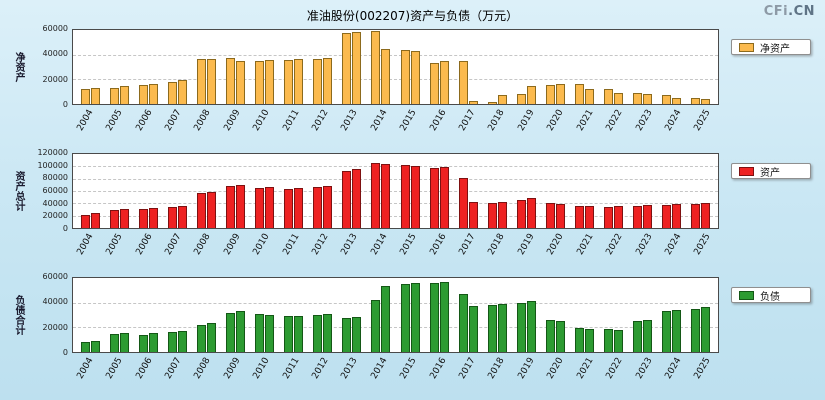  I want to click on total-assets-legend: 资产, so click(771, 171).